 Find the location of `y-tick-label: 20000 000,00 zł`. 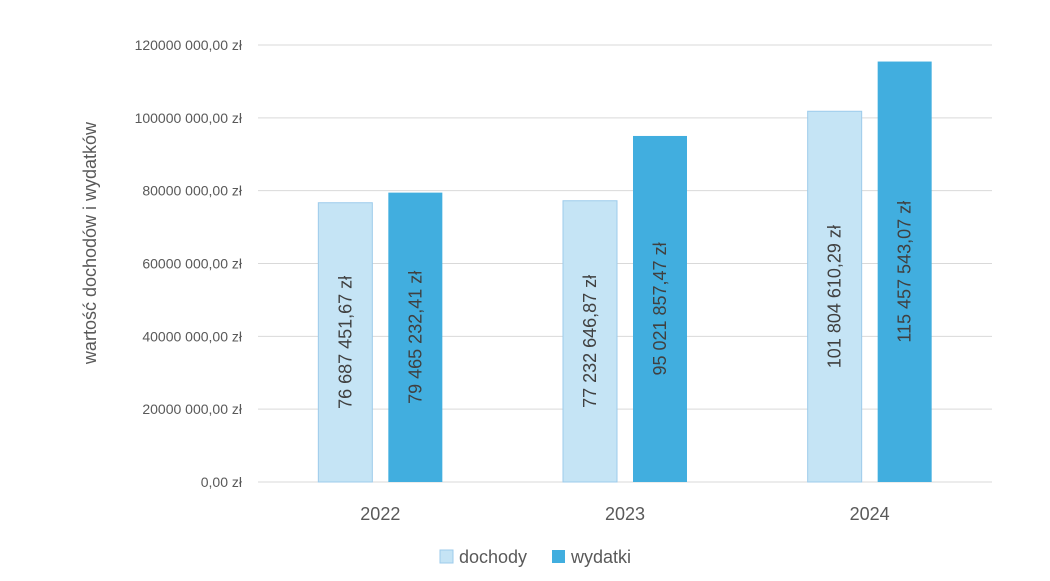

y-tick-label: 20000 000,00 zł is located at coordinates (192, 409).